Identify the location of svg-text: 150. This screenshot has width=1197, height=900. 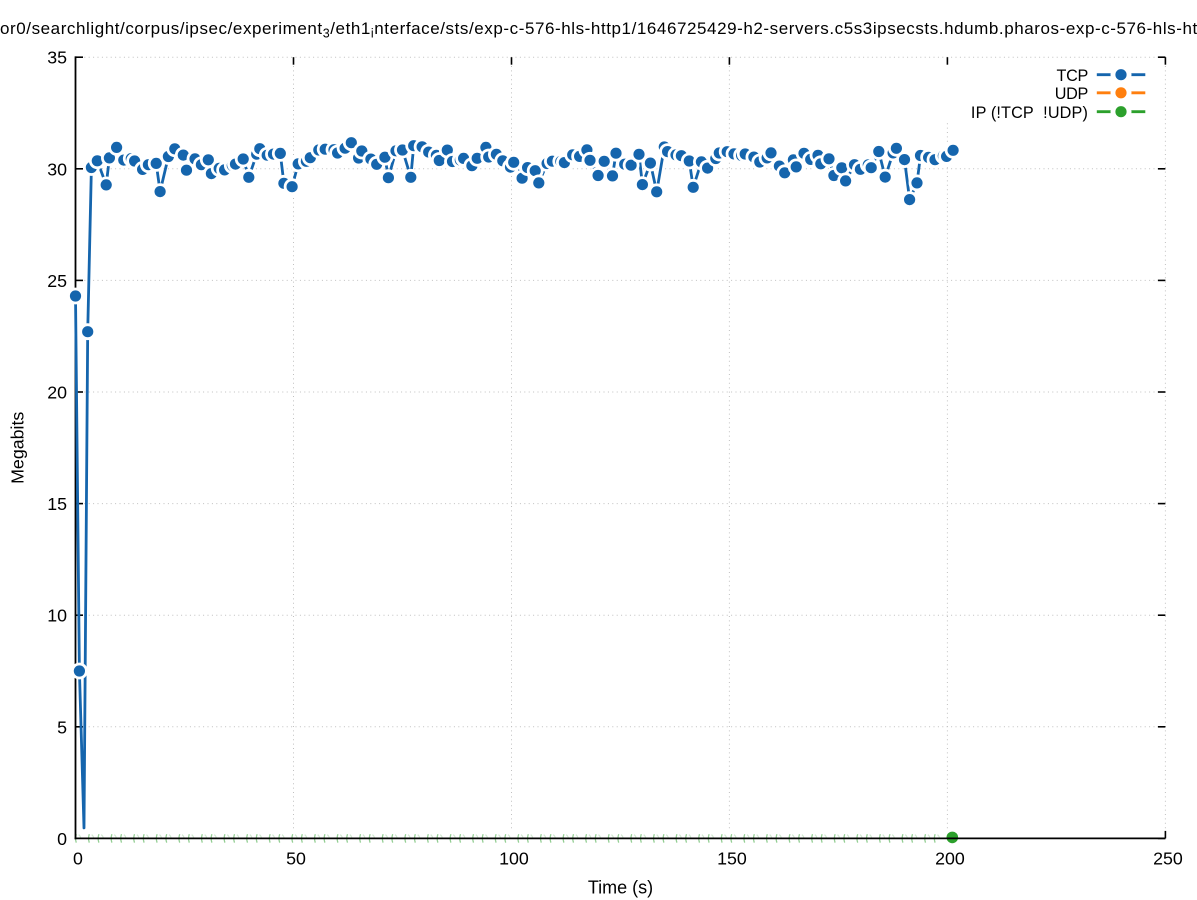
(732, 859).